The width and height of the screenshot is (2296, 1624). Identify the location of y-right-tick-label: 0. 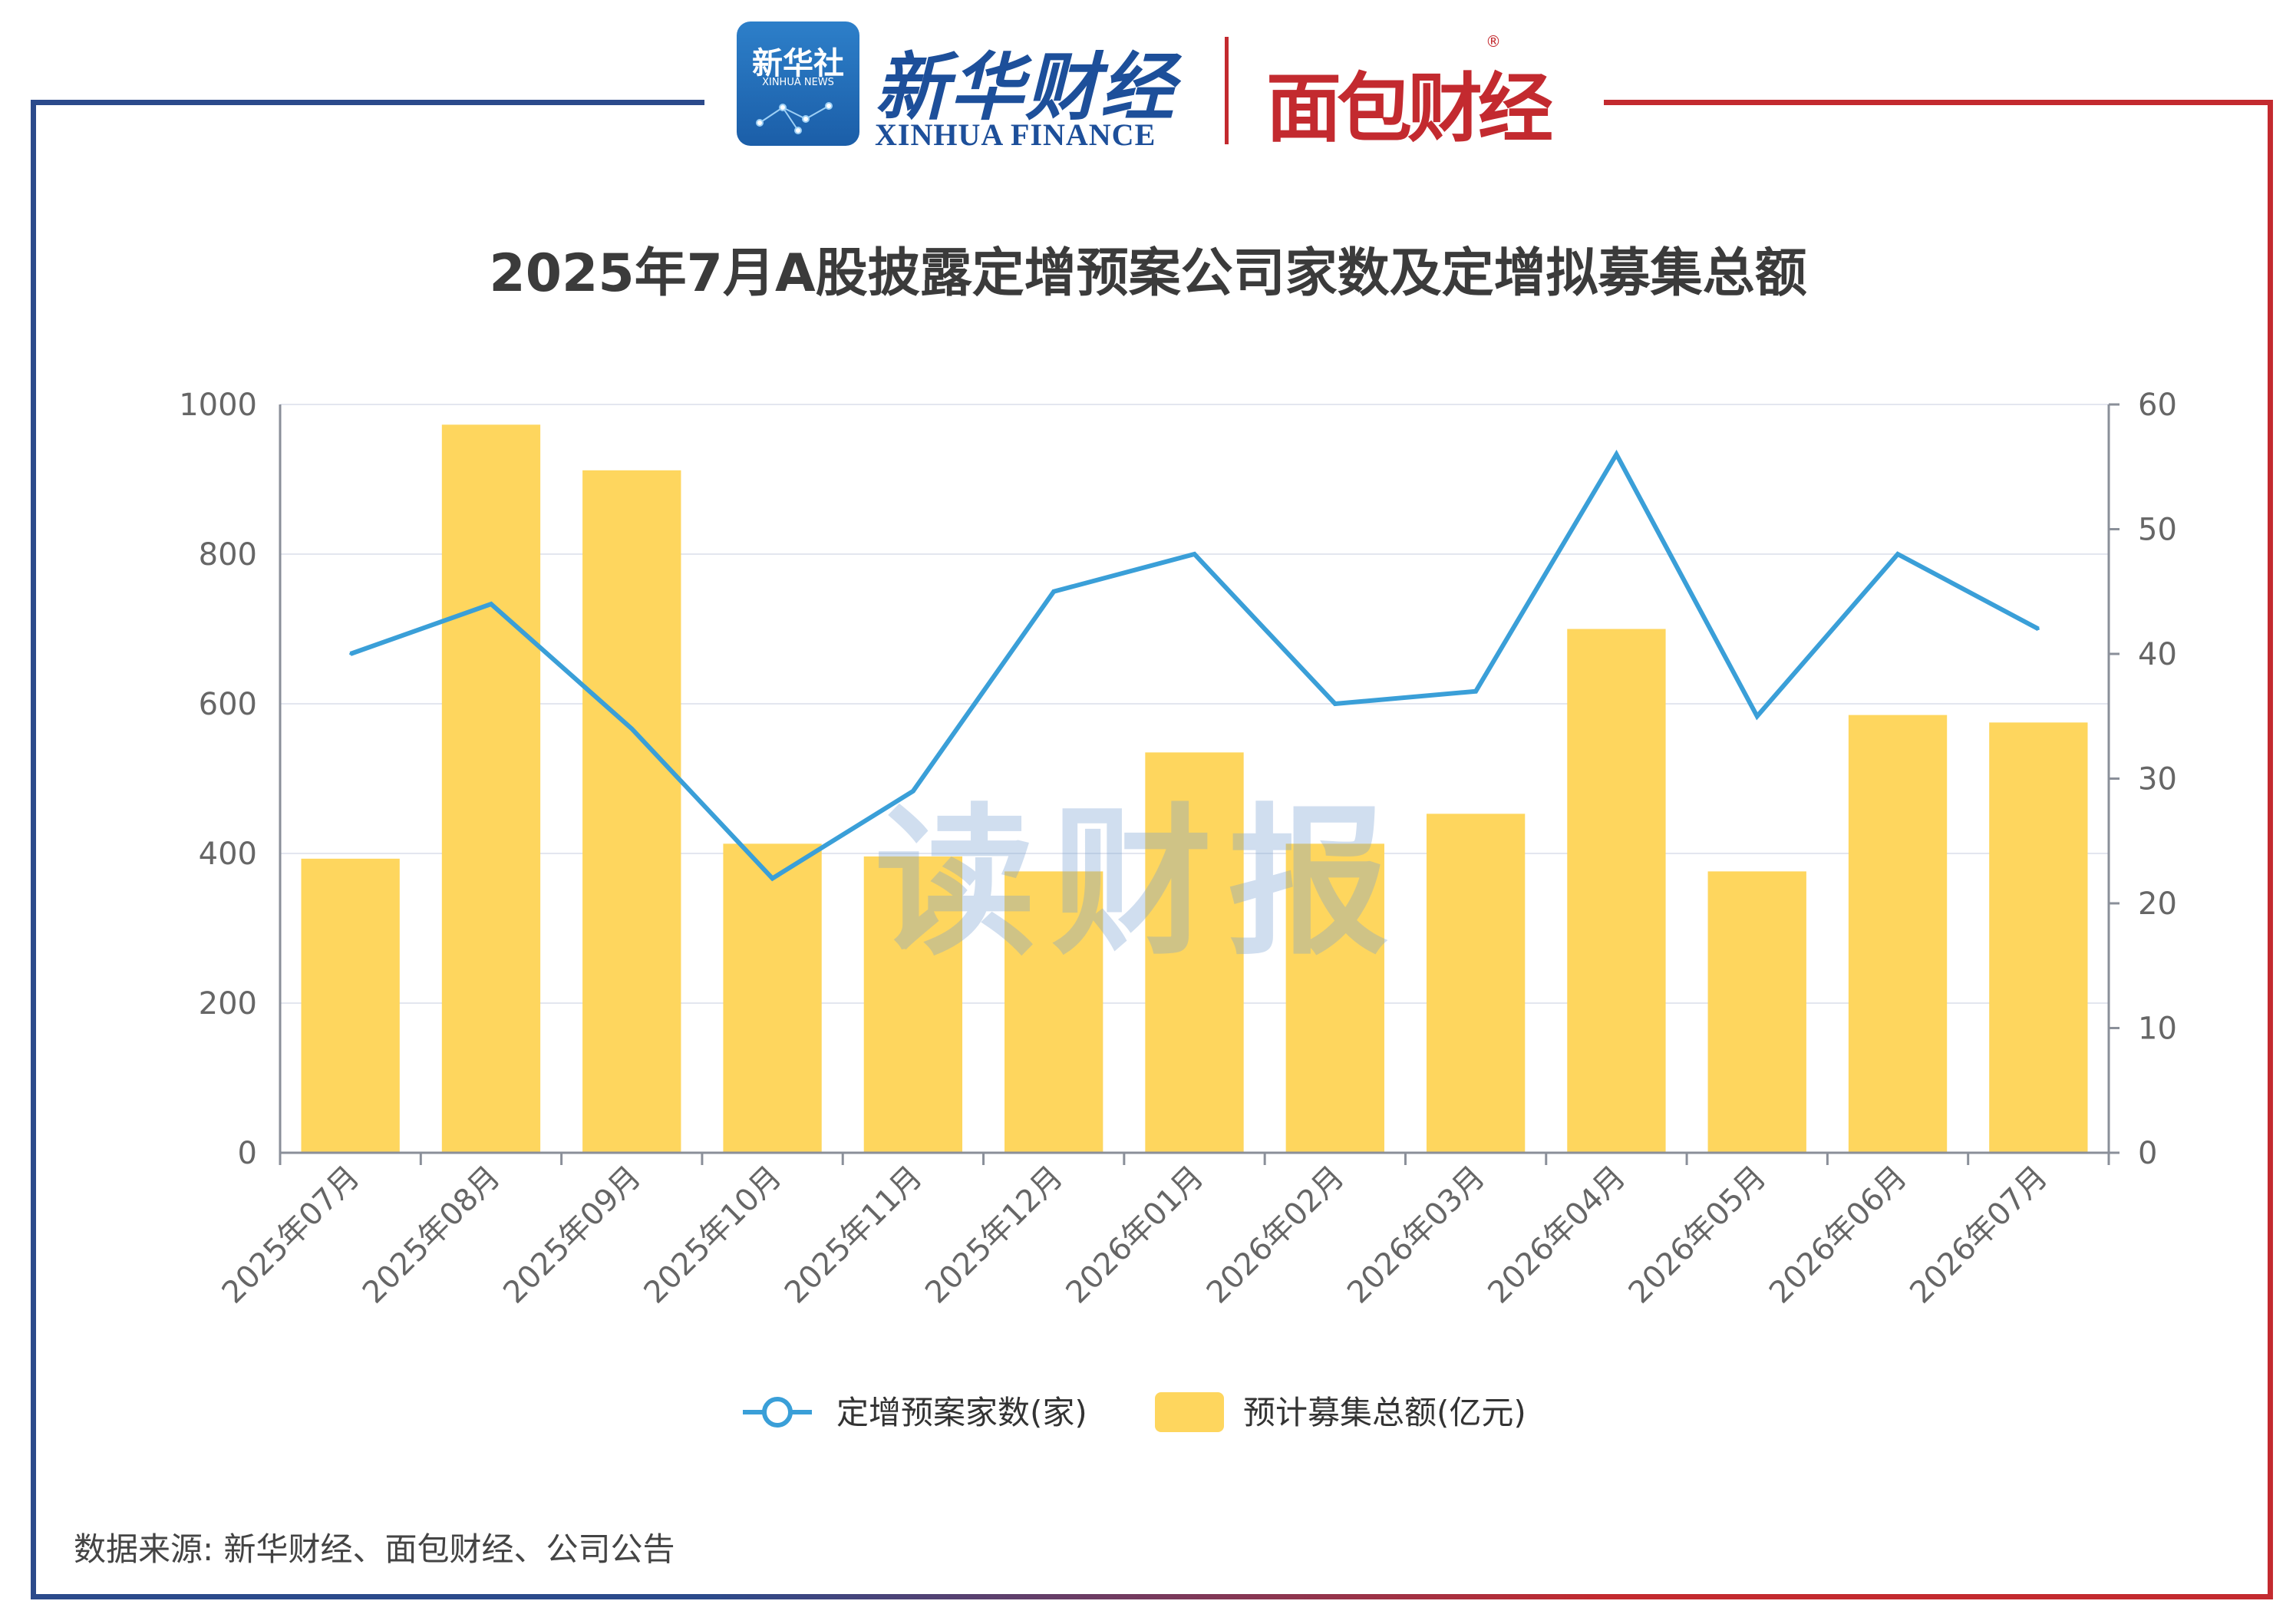
(2147, 1153).